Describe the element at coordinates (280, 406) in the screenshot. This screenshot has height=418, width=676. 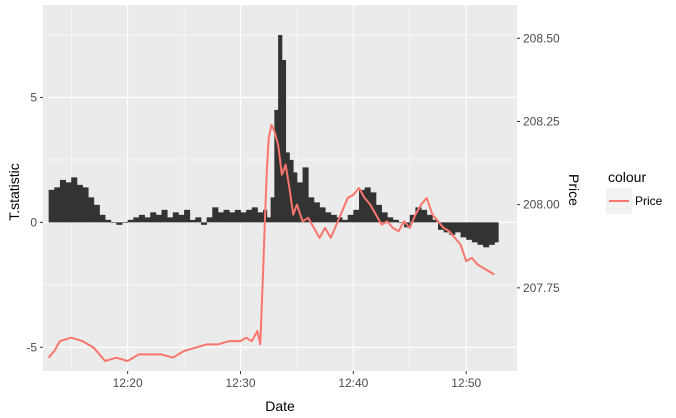
I see `x-axis-title: Date` at that location.